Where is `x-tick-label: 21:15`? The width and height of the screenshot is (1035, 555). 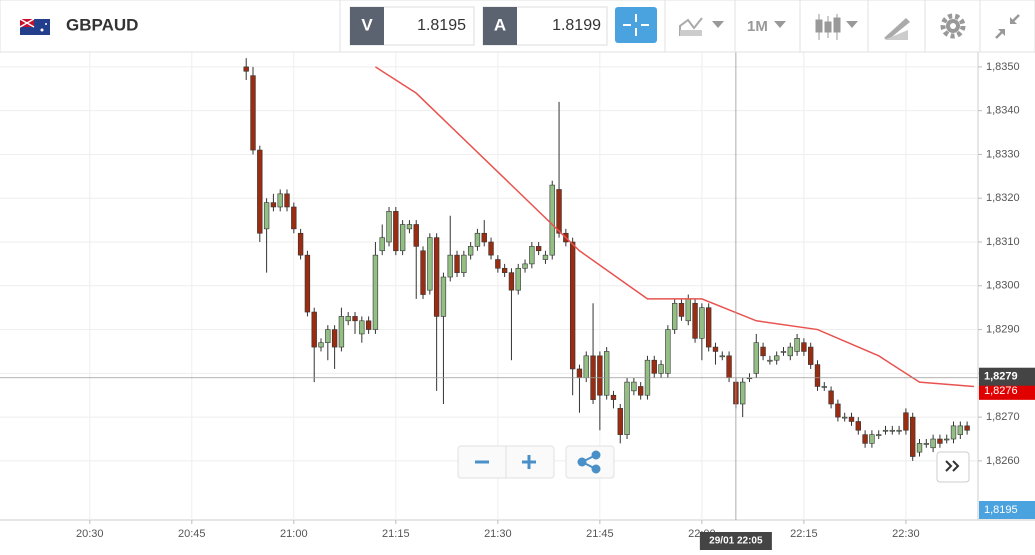
x-tick-label: 21:15 is located at coordinates (396, 534).